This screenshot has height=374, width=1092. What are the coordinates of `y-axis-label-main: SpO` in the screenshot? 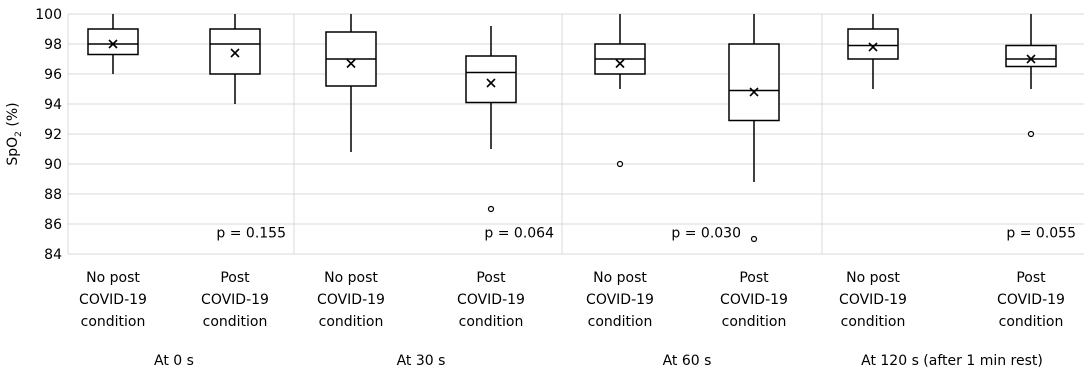 It's located at (13, 151).